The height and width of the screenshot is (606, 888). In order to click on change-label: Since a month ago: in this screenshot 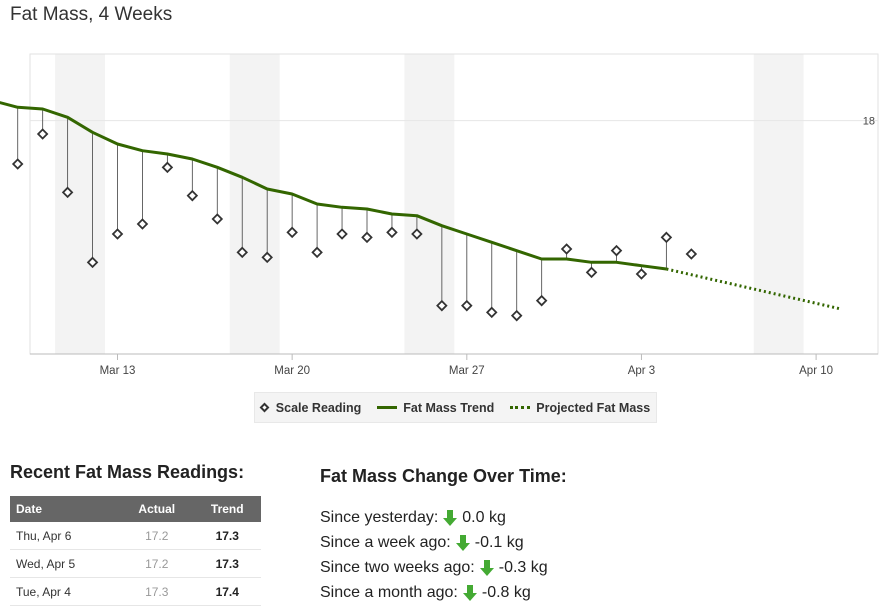, I will do `click(389, 592)`.